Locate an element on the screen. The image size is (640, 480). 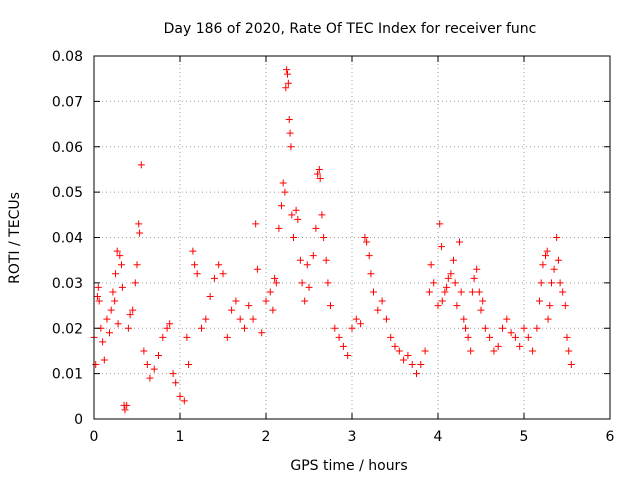
x-tick-label: 2 is located at coordinates (266, 437).